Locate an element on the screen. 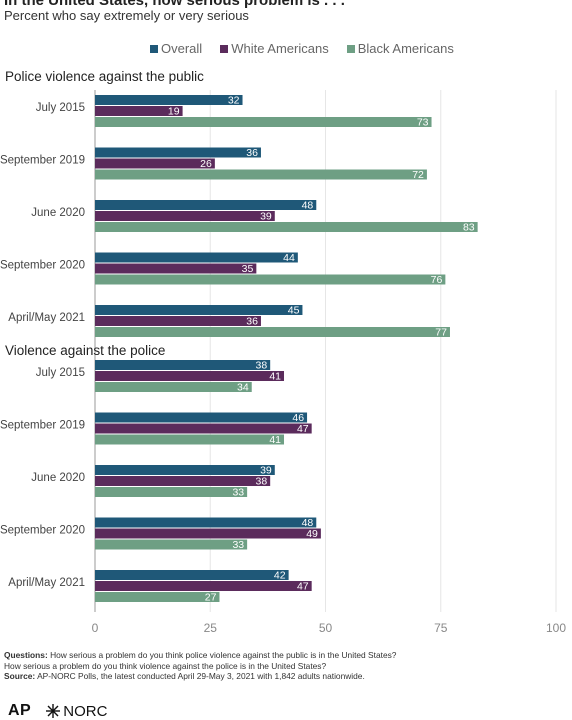 The height and width of the screenshot is (720, 572). data-label: 73 is located at coordinates (423, 123).